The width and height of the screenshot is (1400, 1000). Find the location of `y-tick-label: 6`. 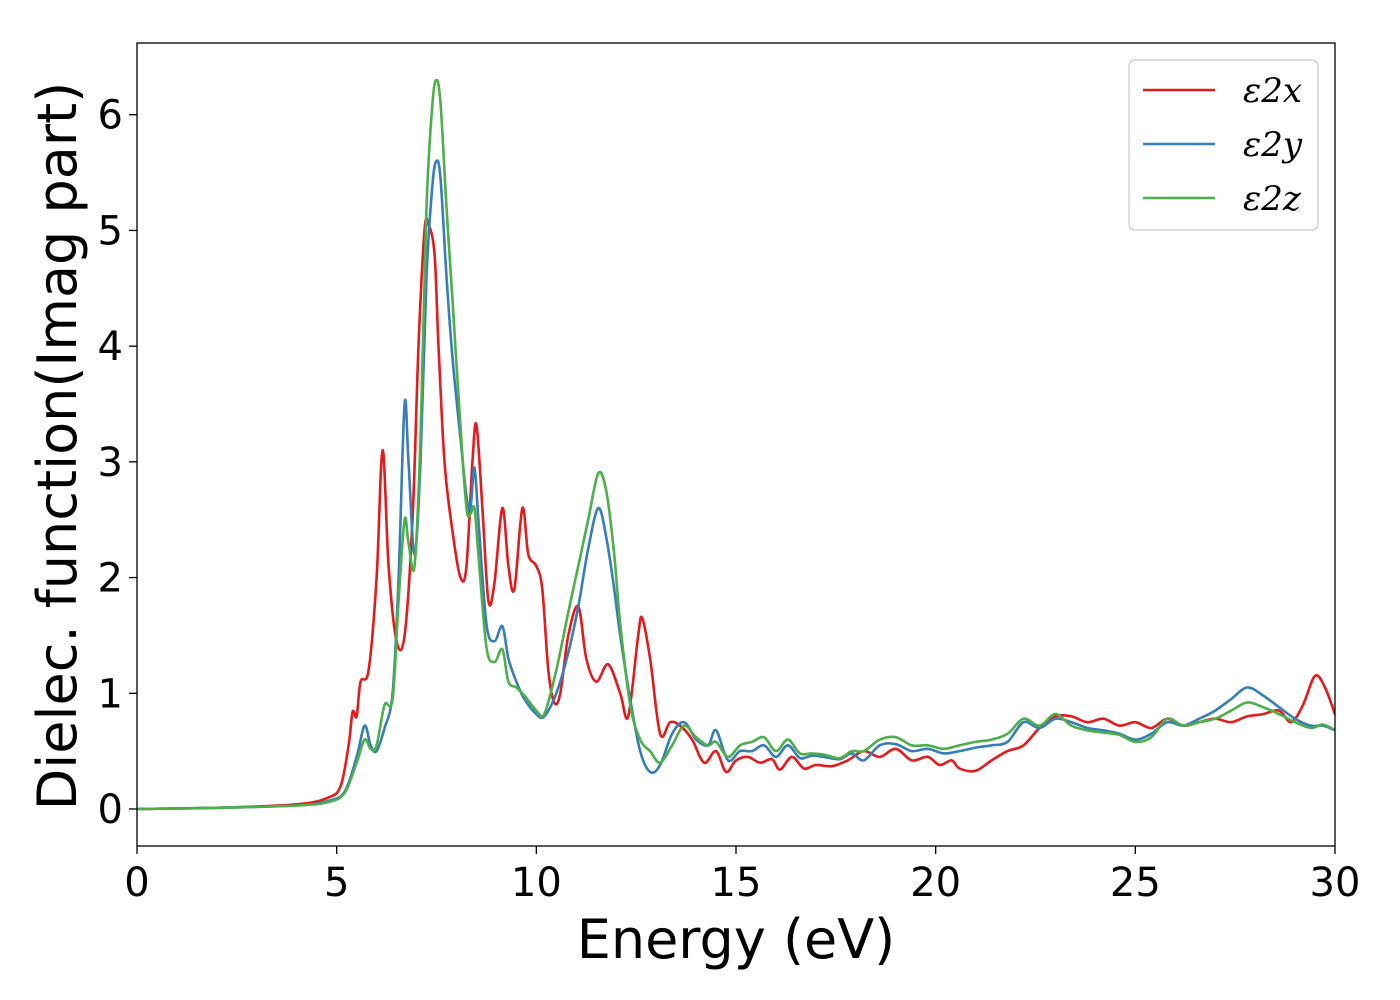

y-tick-label: 6 is located at coordinates (110, 116).